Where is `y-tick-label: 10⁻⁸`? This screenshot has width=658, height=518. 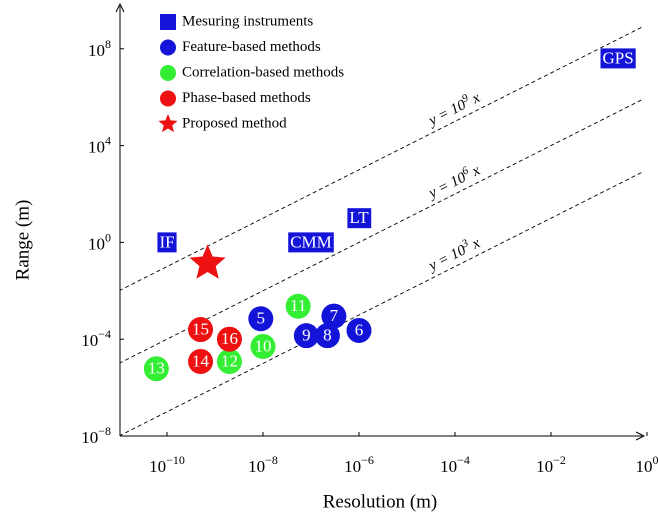
y-tick-label: 10⁻⁸ is located at coordinates (96, 435).